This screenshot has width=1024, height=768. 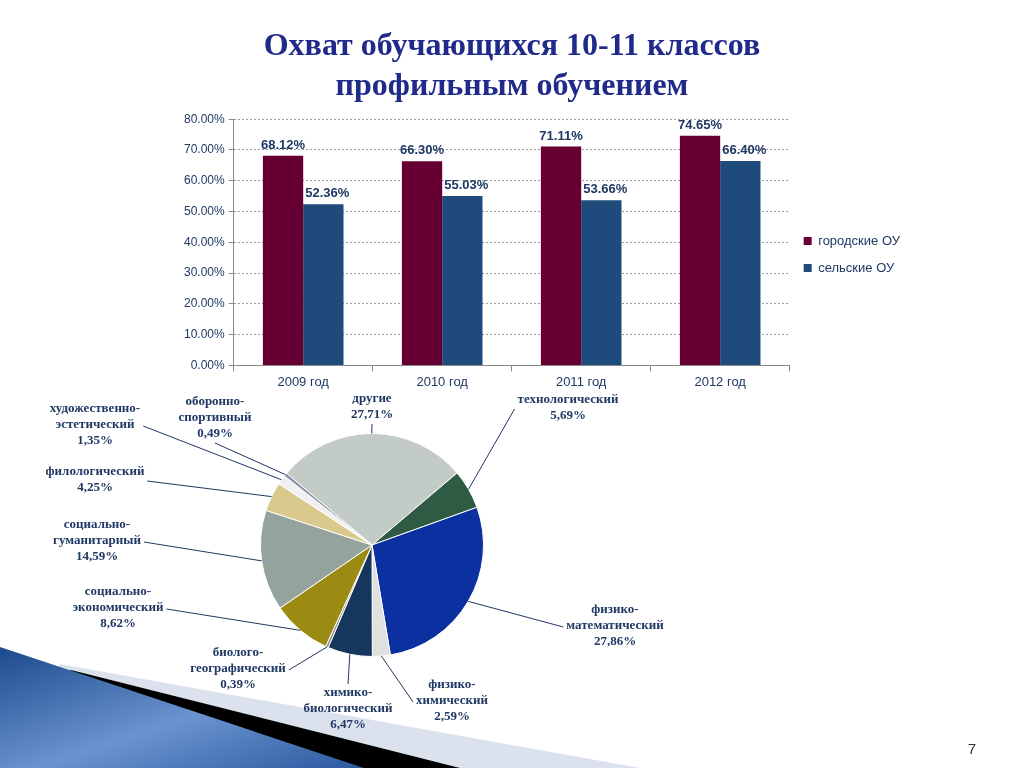 I want to click on data-label: 55.03%, so click(x=466, y=185).